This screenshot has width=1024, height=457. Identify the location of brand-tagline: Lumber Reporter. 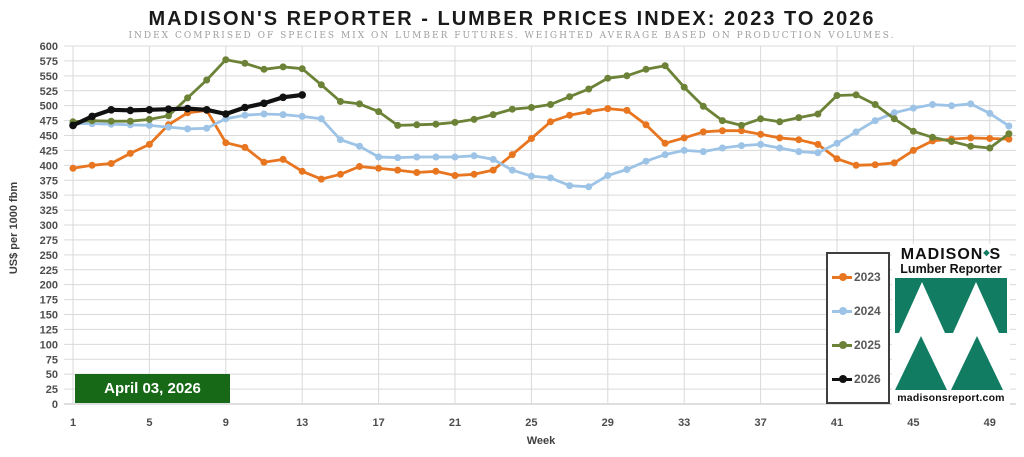
(951, 269).